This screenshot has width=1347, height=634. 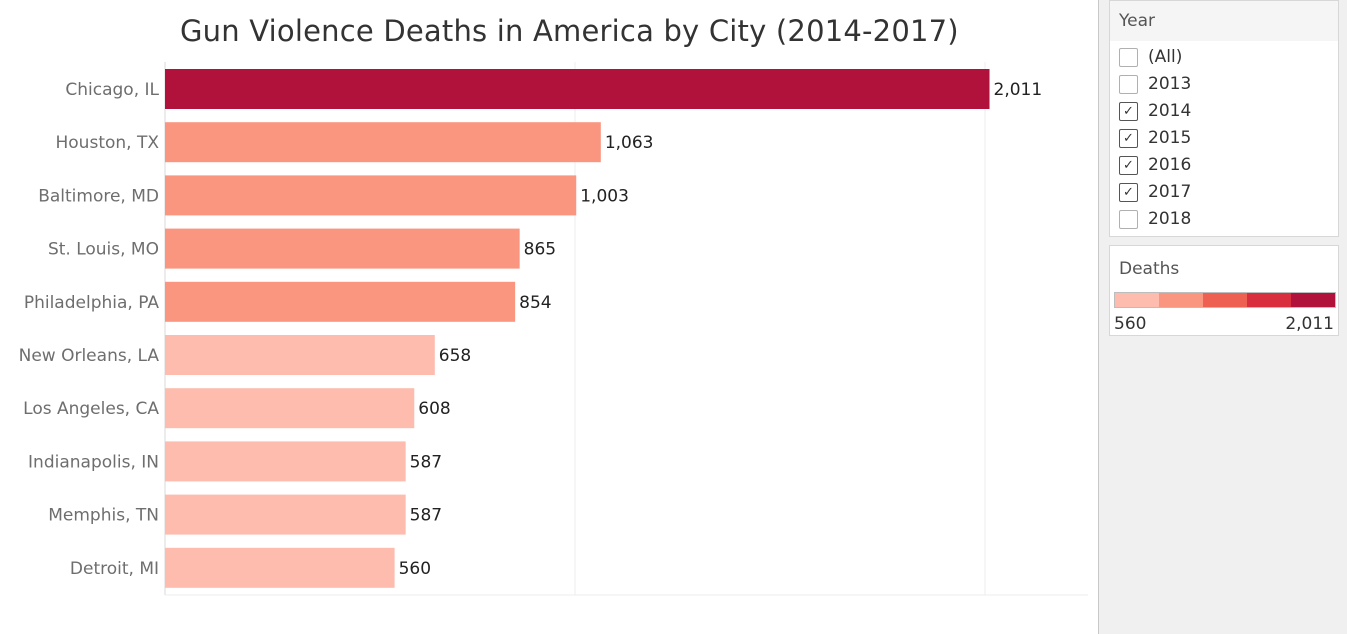 I want to click on value-label: 854, so click(x=535, y=303).